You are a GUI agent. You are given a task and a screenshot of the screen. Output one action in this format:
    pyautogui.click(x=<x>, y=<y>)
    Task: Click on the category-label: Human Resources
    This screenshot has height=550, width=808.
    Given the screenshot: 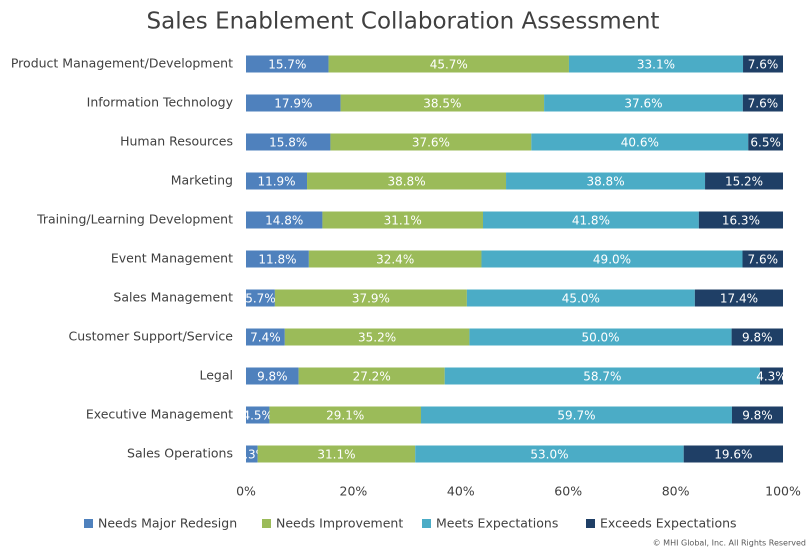 What is the action you would take?
    pyautogui.click(x=176, y=141)
    